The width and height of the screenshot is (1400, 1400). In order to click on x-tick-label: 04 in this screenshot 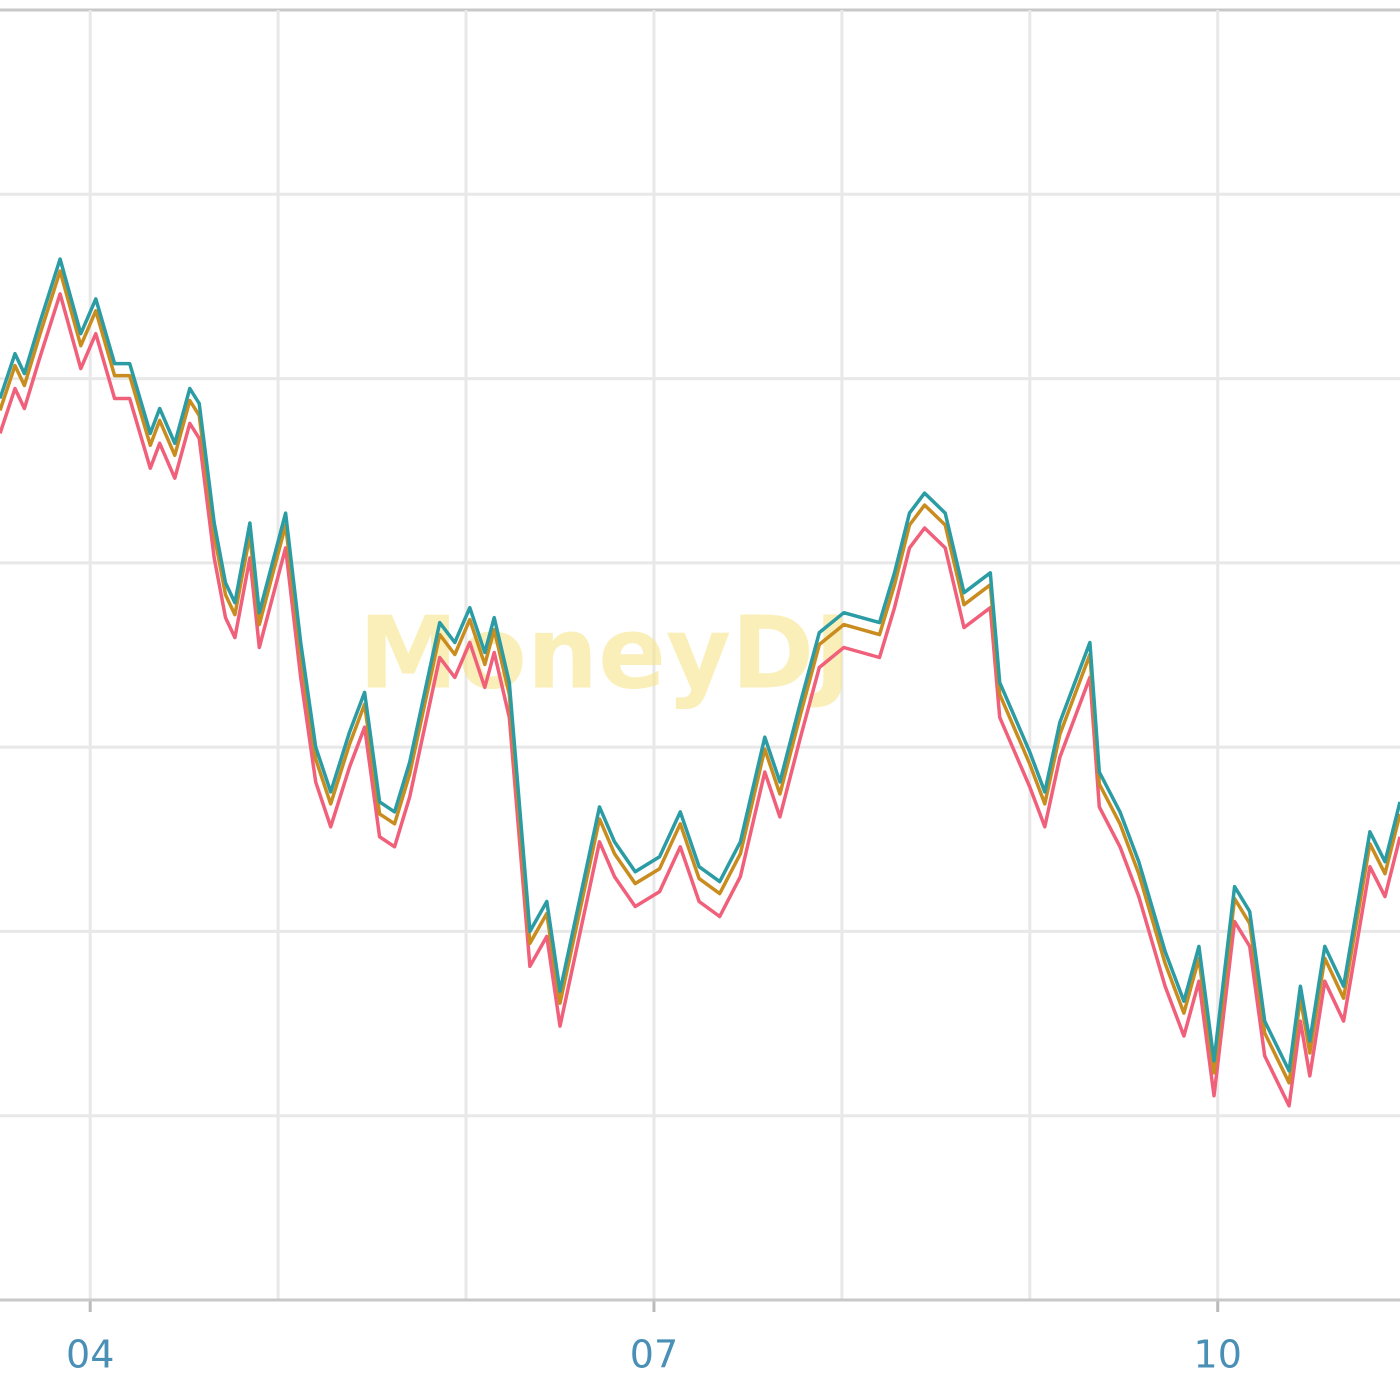, I will do `click(90, 1355)`.